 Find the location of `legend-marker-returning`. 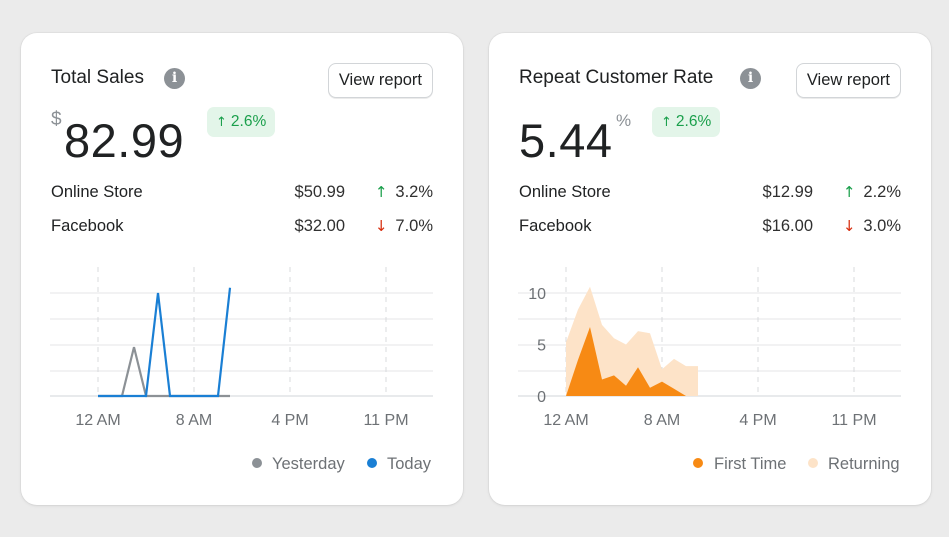

legend-marker-returning is located at coordinates (813, 463).